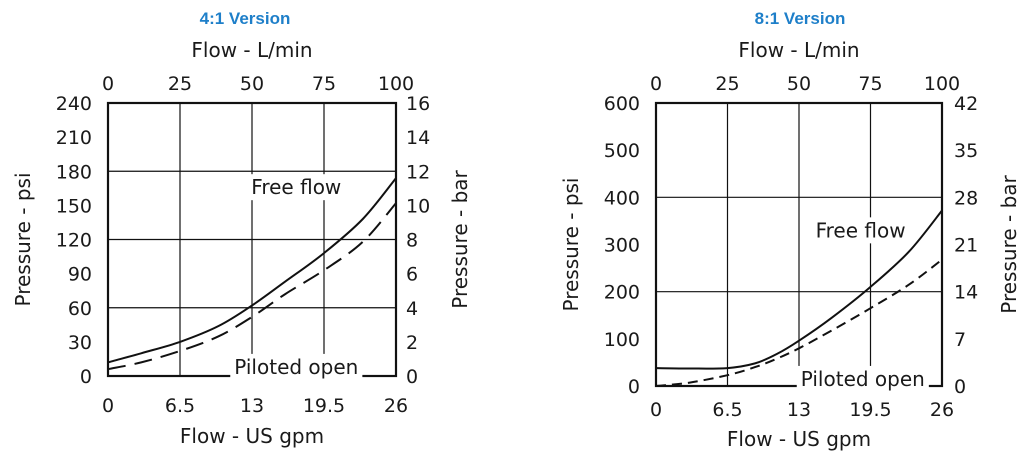 This screenshot has height=453, width=1028. Describe the element at coordinates (412, 343) in the screenshot. I see `y2-tick-label: 2` at that location.